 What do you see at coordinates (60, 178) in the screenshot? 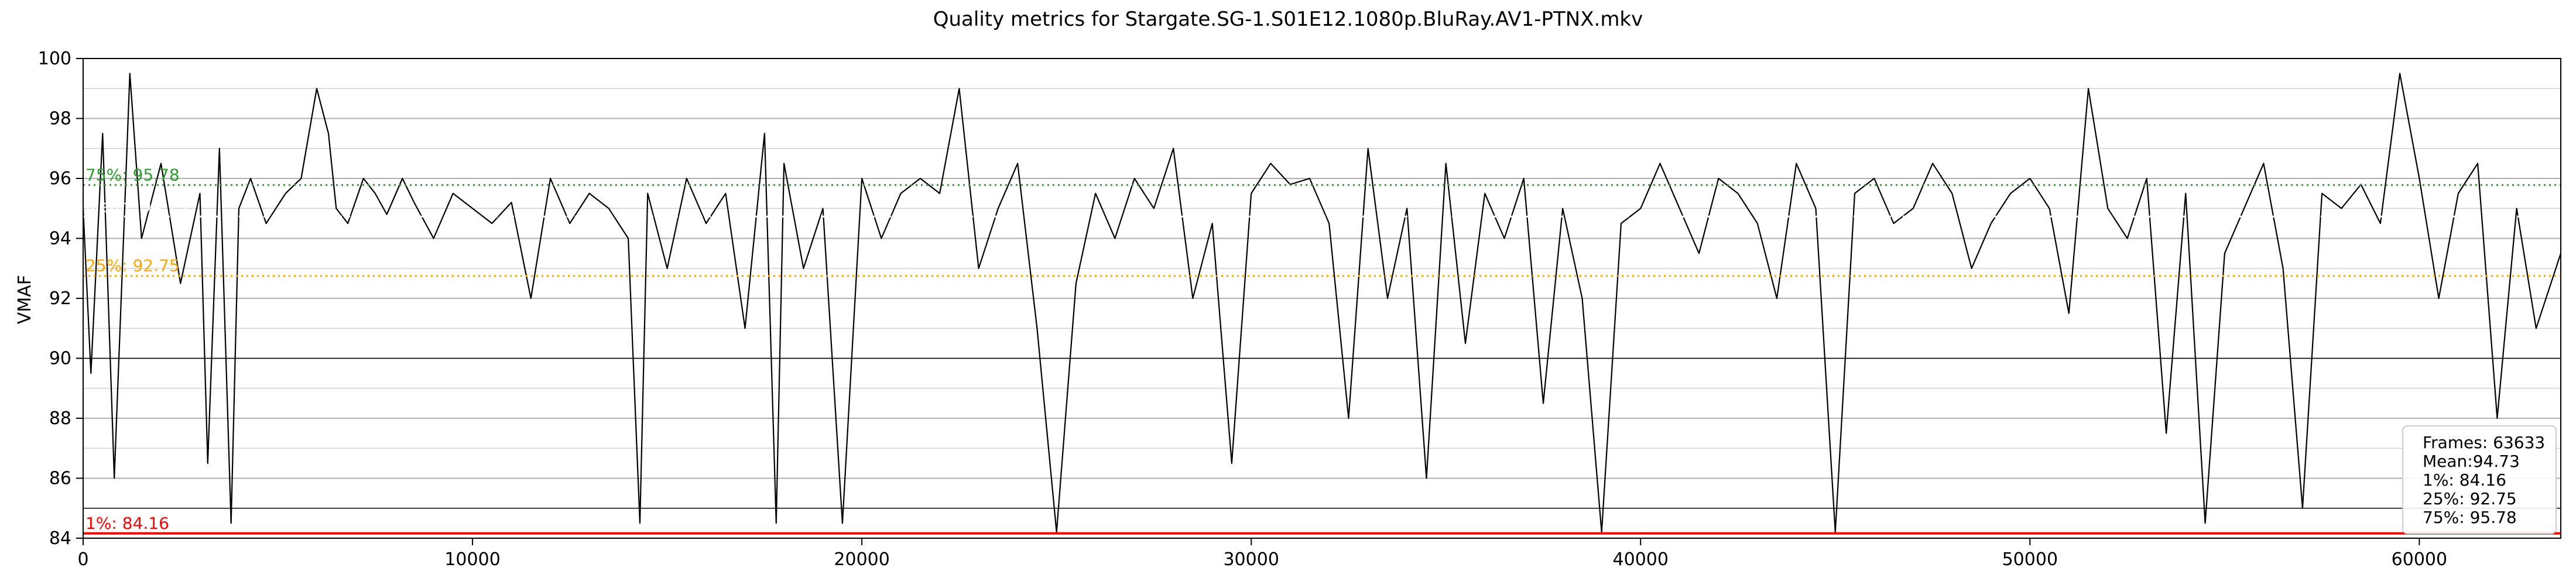
I see `y-tick-label: 96` at bounding box center [60, 178].